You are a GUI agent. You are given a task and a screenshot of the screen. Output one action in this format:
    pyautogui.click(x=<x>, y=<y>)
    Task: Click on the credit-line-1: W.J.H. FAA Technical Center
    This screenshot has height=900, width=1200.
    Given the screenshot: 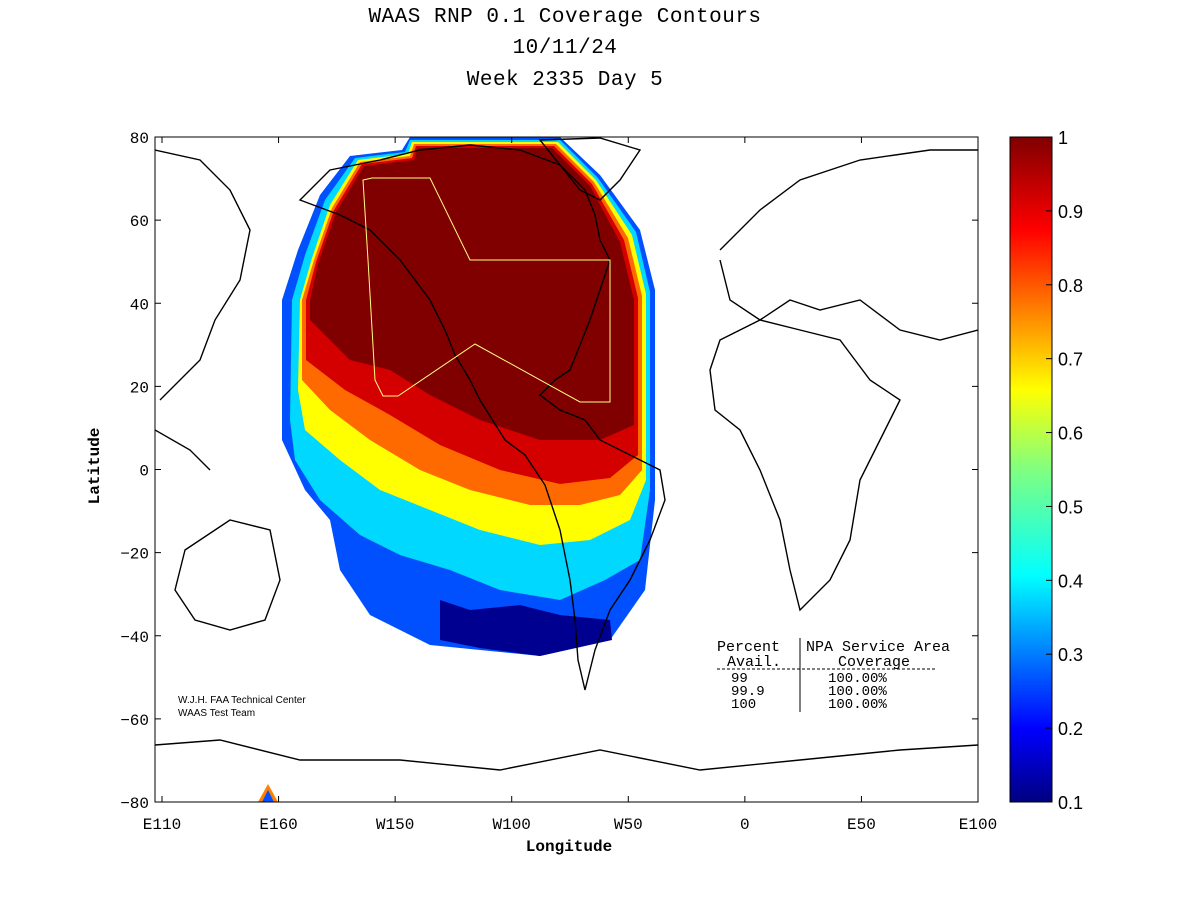 What is the action you would take?
    pyautogui.click(x=242, y=700)
    